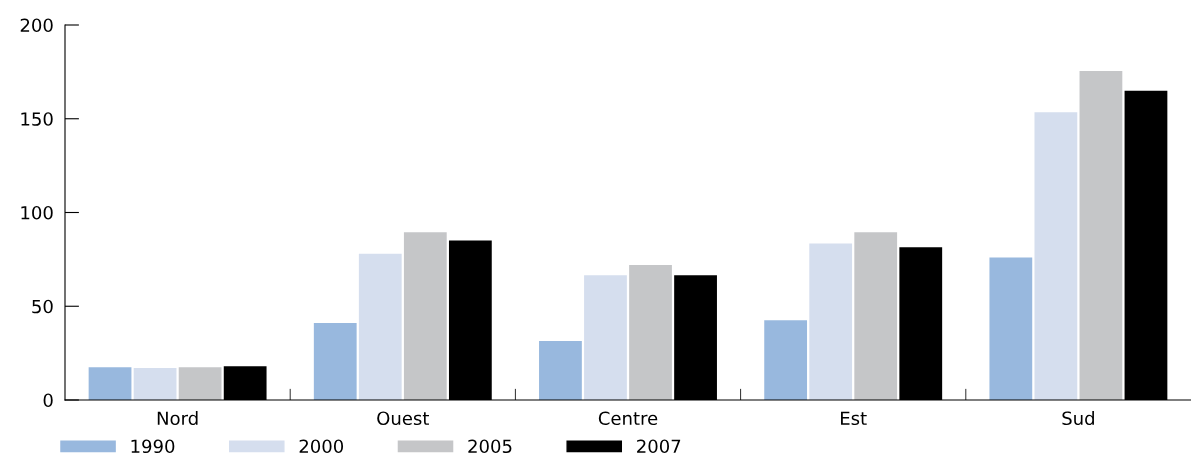 The width and height of the screenshot is (1191, 474). Describe the element at coordinates (321, 446) in the screenshot. I see `legend-label: 2000` at that location.